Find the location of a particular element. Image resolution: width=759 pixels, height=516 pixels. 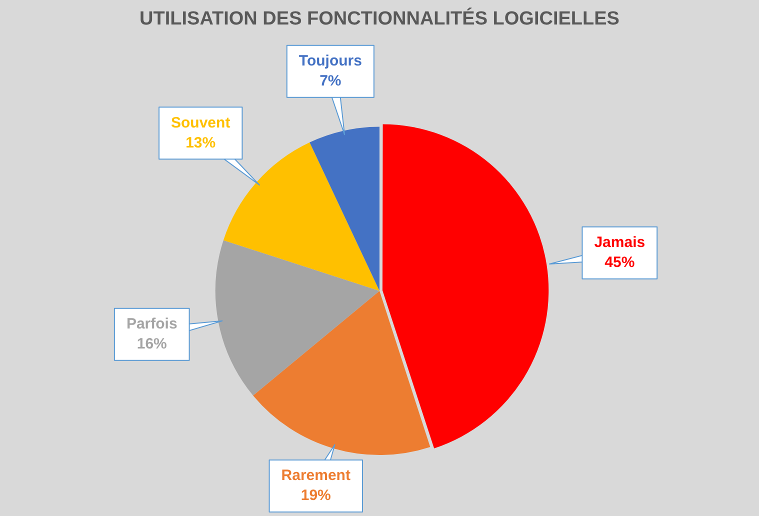

slice-label: Toujours is located at coordinates (330, 61).